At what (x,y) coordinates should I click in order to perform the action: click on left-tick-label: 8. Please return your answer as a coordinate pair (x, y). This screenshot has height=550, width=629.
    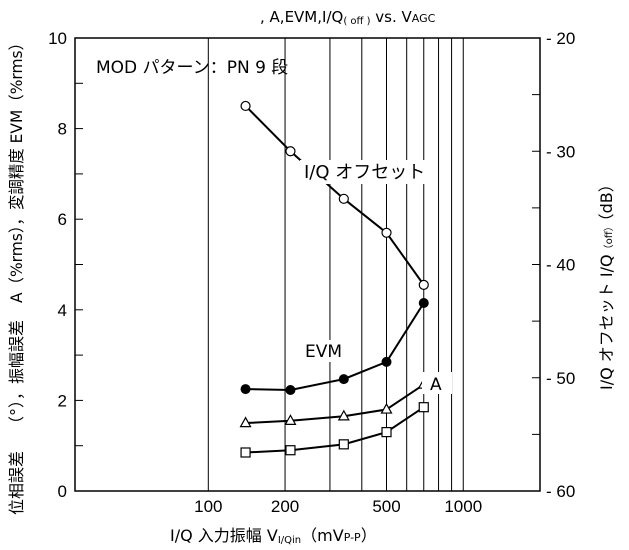
    Looking at the image, I should click on (62, 129).